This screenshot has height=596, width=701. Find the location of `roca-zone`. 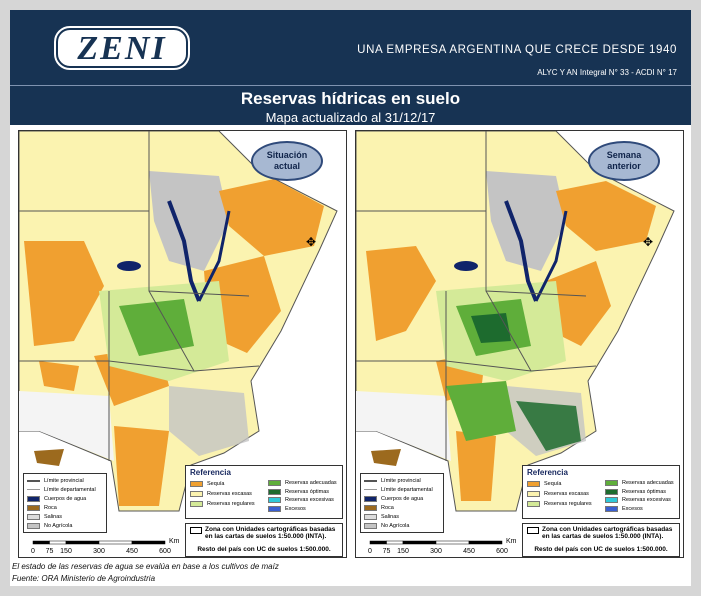

roca-zone is located at coordinates (386, 457).